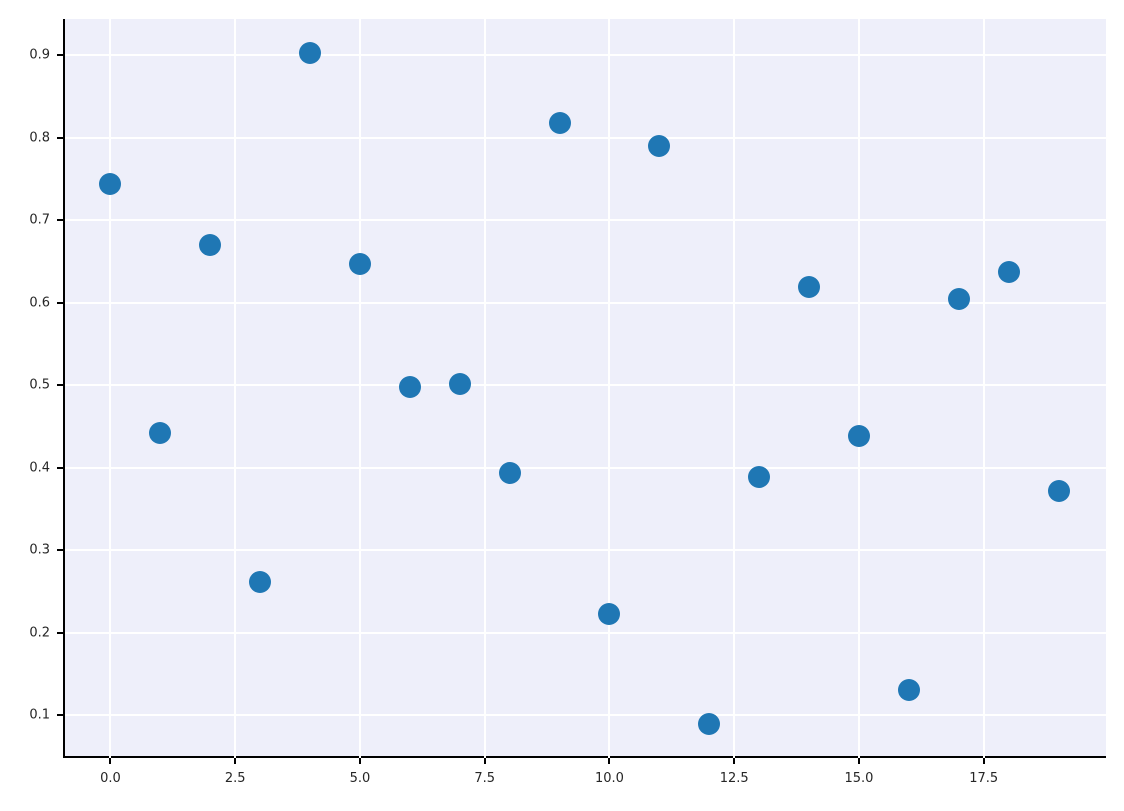 Image resolution: width=1124 pixels, height=811 pixels. What do you see at coordinates (734, 778) in the screenshot?
I see `x-tick-label: 12.5` at bounding box center [734, 778].